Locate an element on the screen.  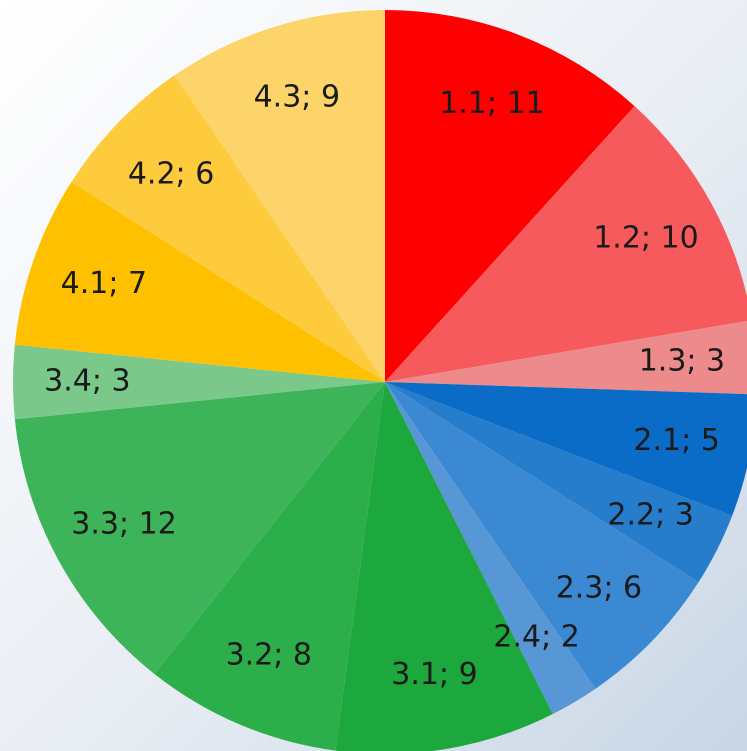
data-label: 4.1; 7 is located at coordinates (104, 283).